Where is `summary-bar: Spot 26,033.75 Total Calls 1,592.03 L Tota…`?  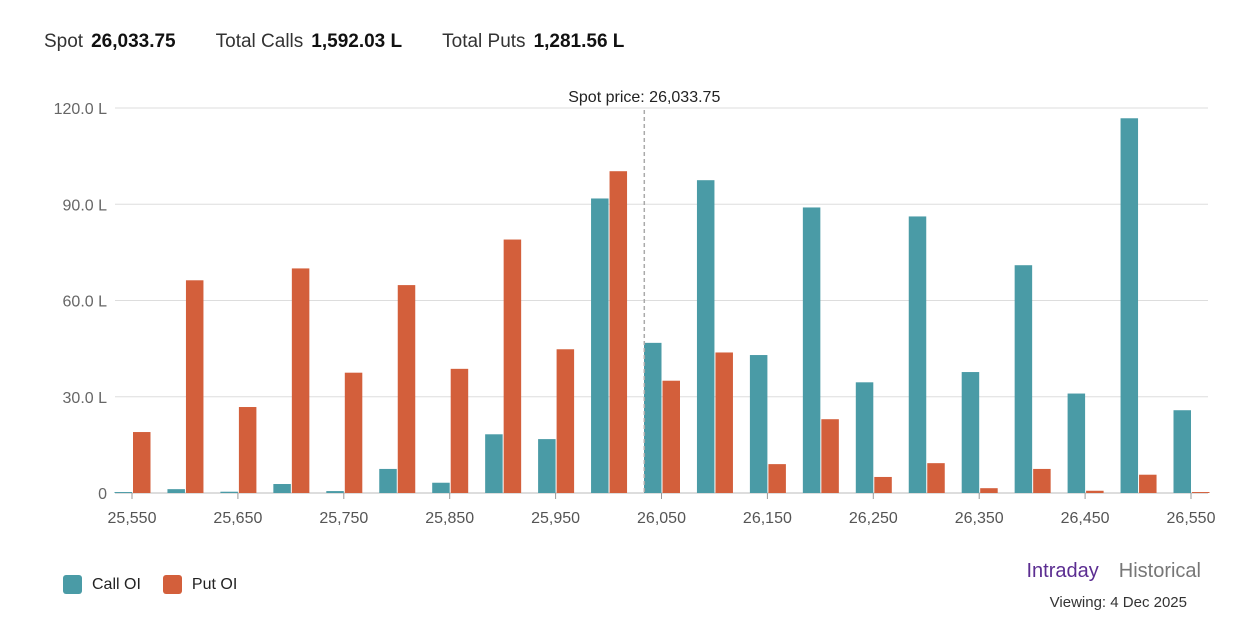 summary-bar: Spot 26,033.75 Total Calls 1,592.03 L Tota… is located at coordinates (354, 42).